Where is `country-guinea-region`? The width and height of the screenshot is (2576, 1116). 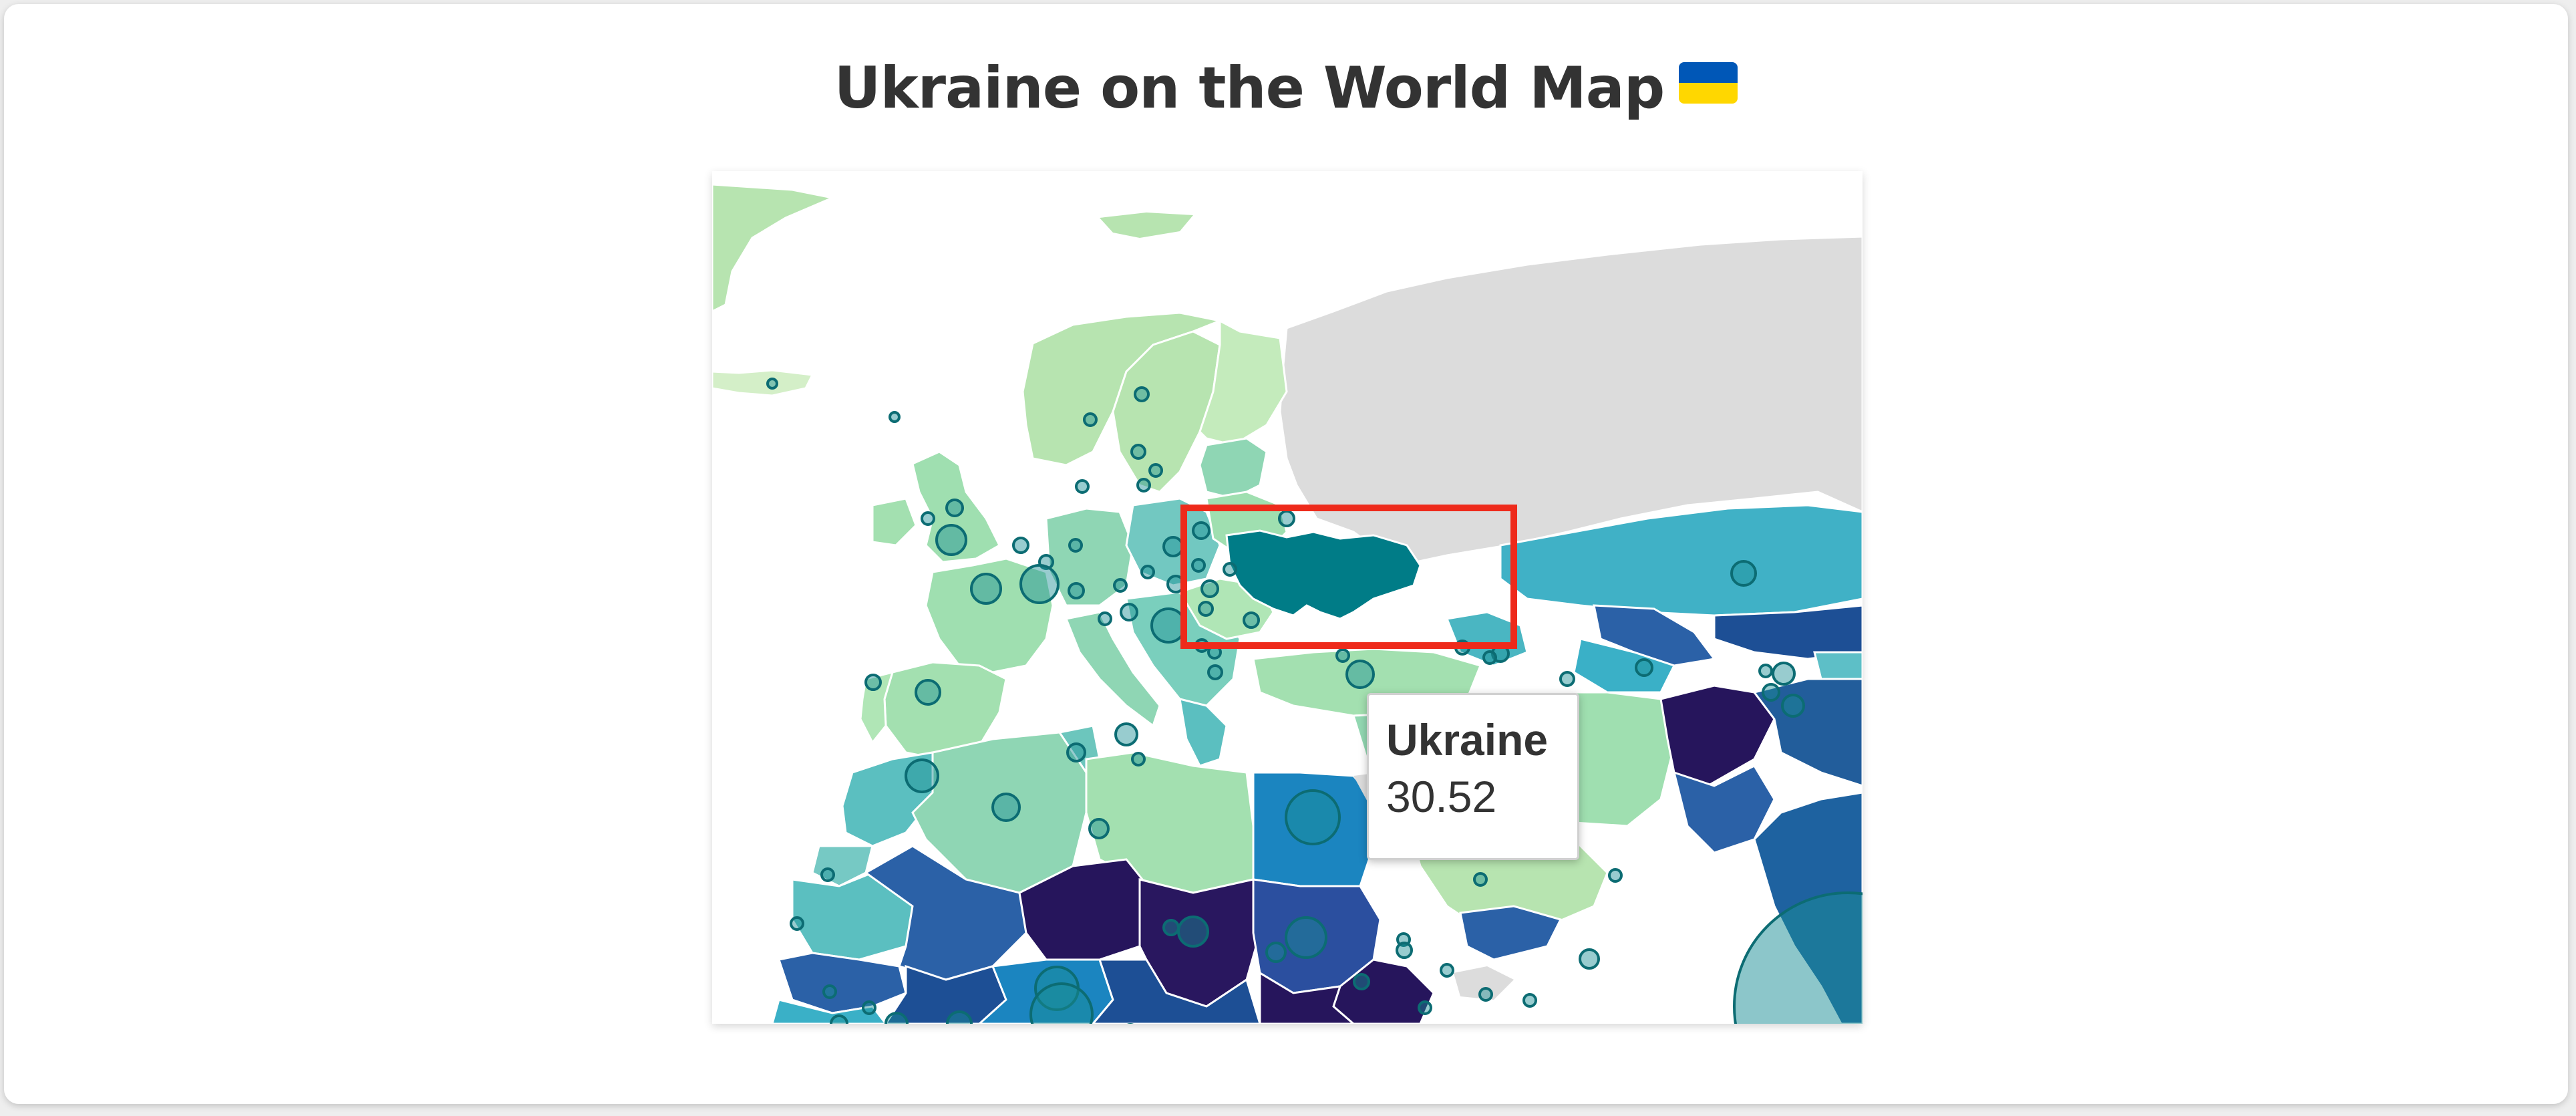
country-guinea-region is located at coordinates (829, 1011).